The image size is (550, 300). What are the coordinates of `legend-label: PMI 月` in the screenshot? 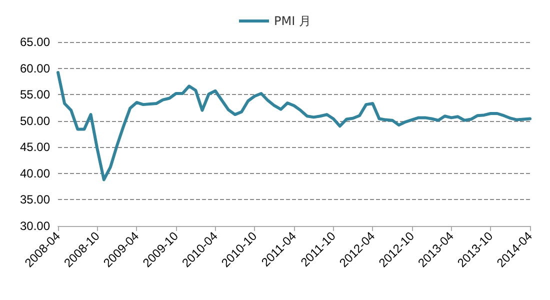 It's located at (292, 21).